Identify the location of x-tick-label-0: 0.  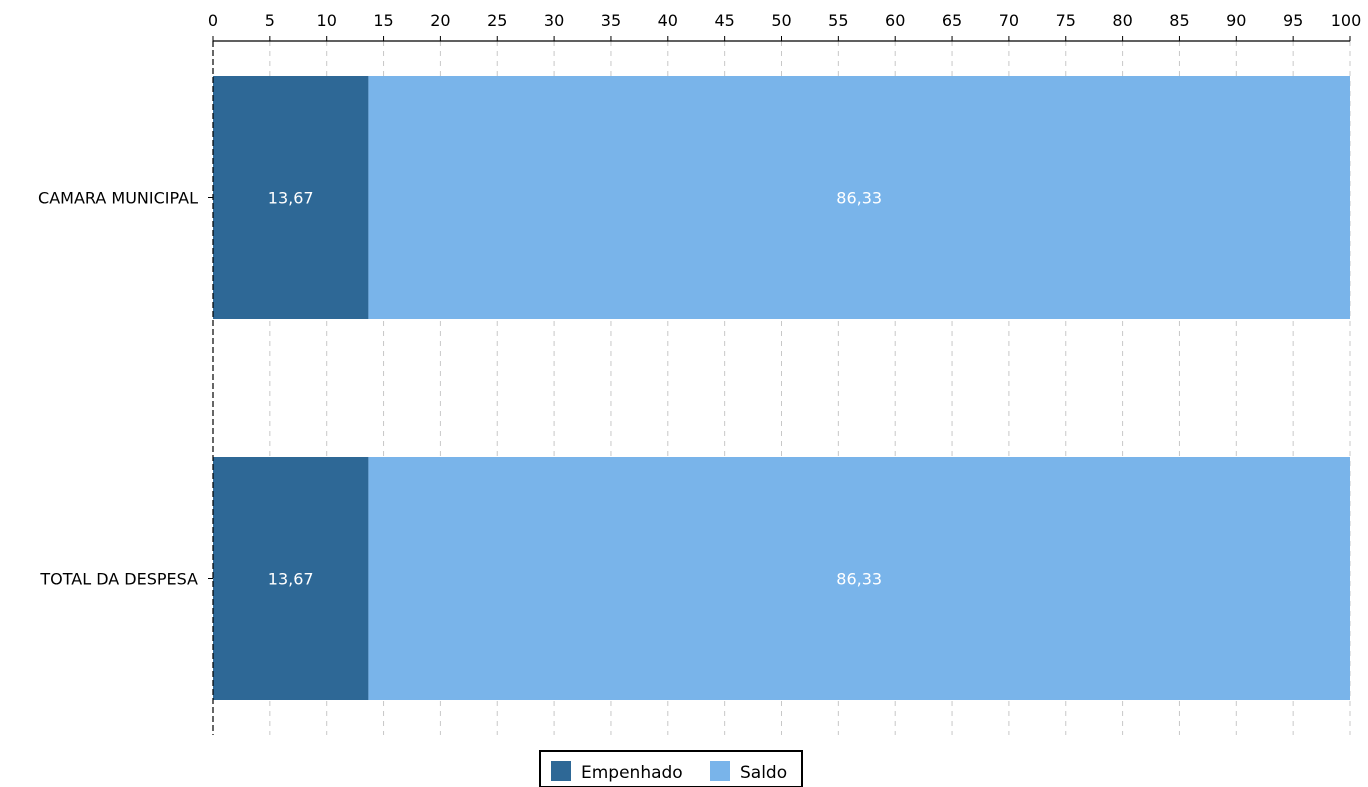
(213, 20).